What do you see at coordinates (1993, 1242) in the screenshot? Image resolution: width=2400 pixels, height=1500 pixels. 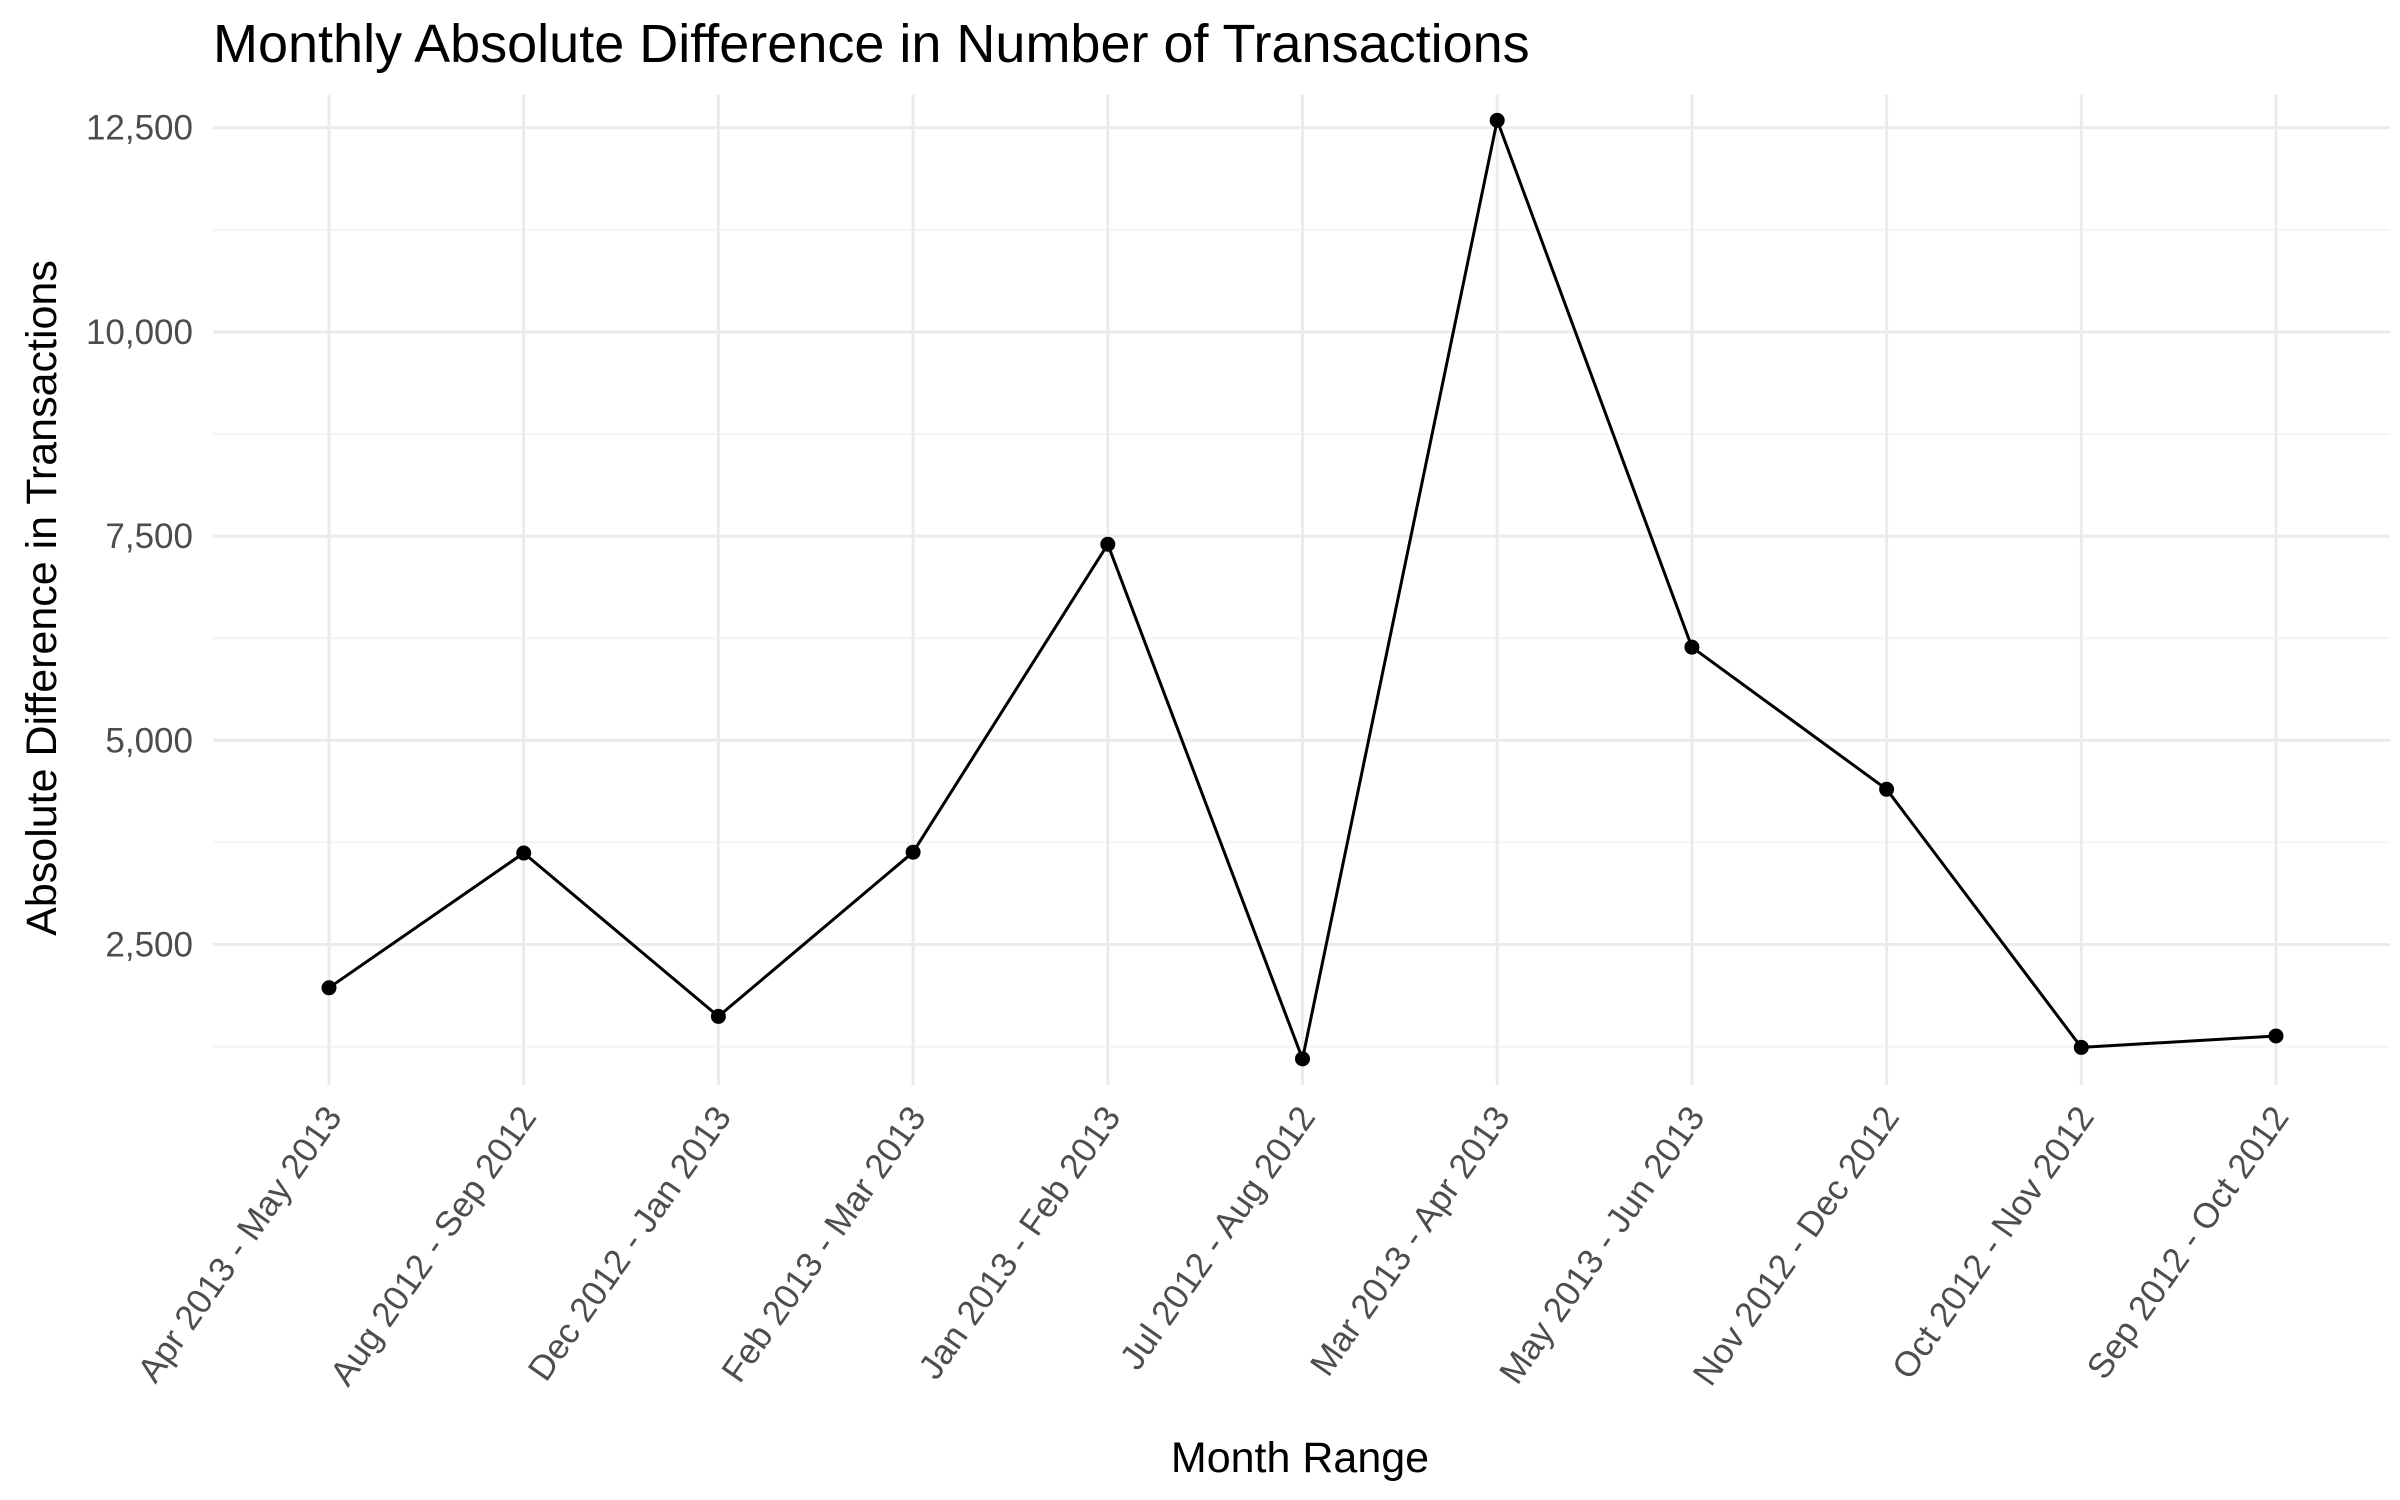 I see `x-tick-label: Oct 2012 - Nov 2012` at bounding box center [1993, 1242].